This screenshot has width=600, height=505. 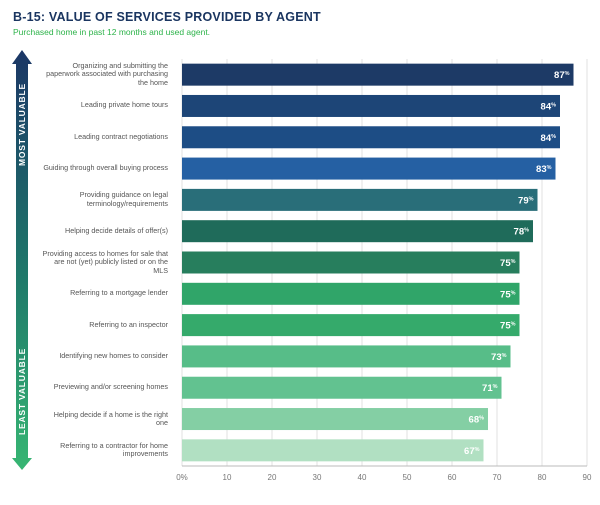 I want to click on x-tick-label: 20, so click(x=272, y=477).